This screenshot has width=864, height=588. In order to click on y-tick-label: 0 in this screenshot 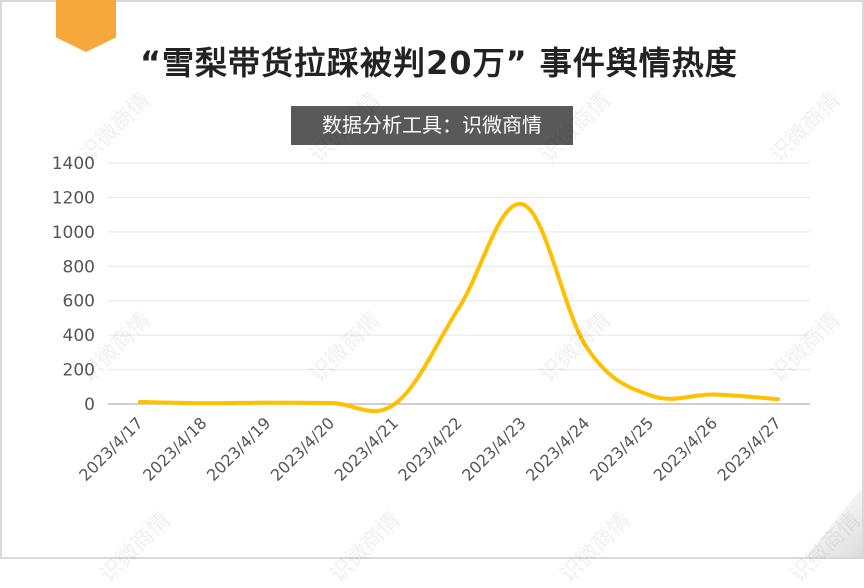, I will do `click(89, 405)`.